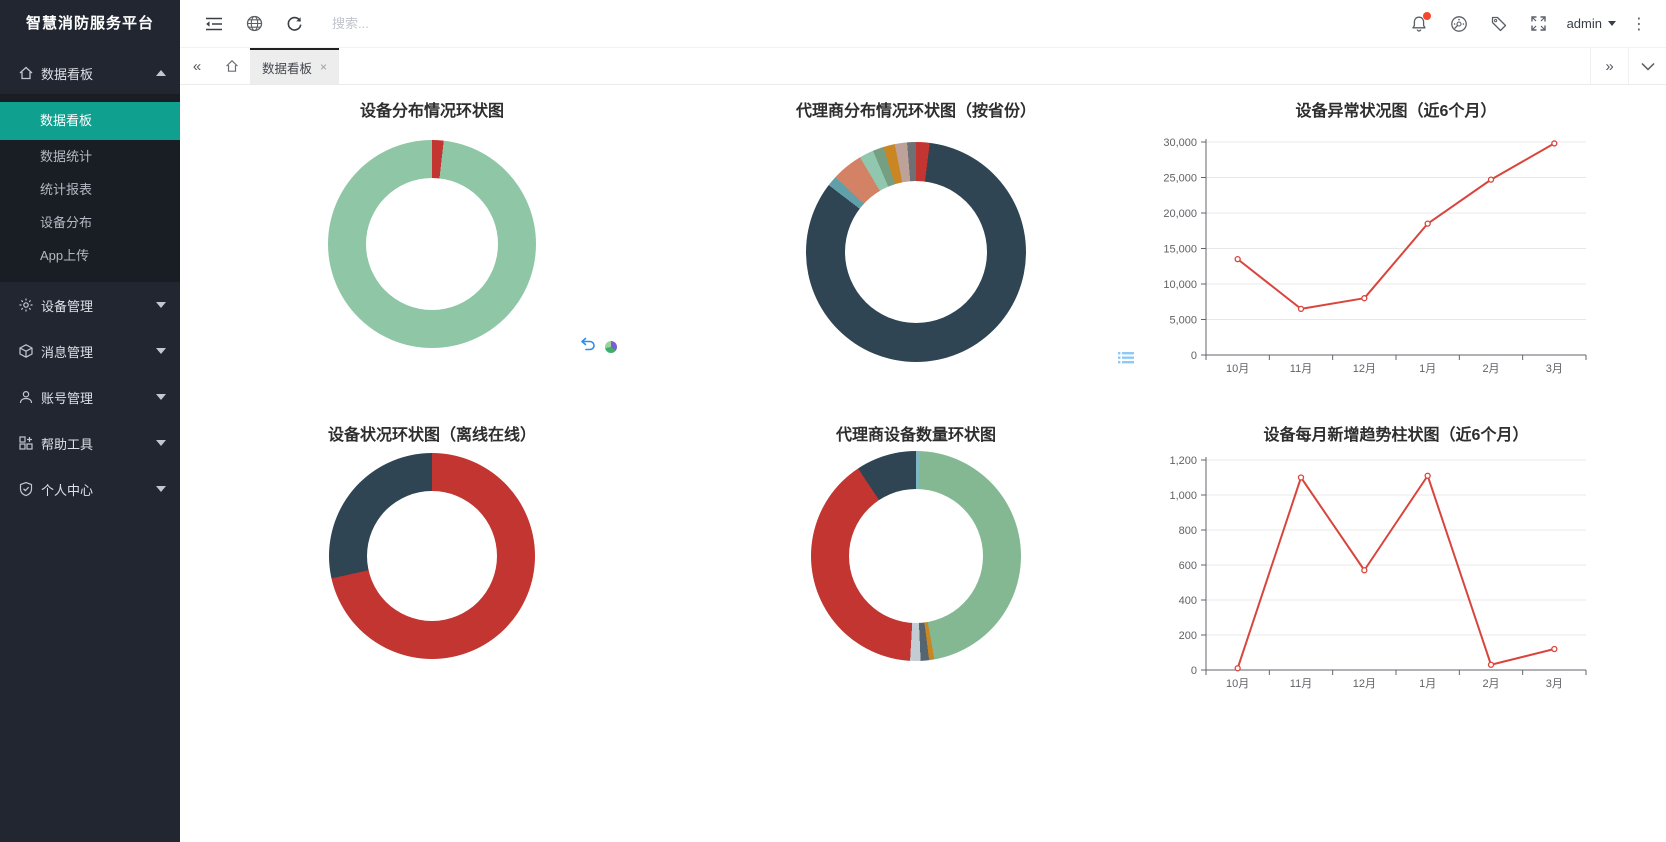  I want to click on sidebar-item-account-management: 账号管理, so click(90, 397).